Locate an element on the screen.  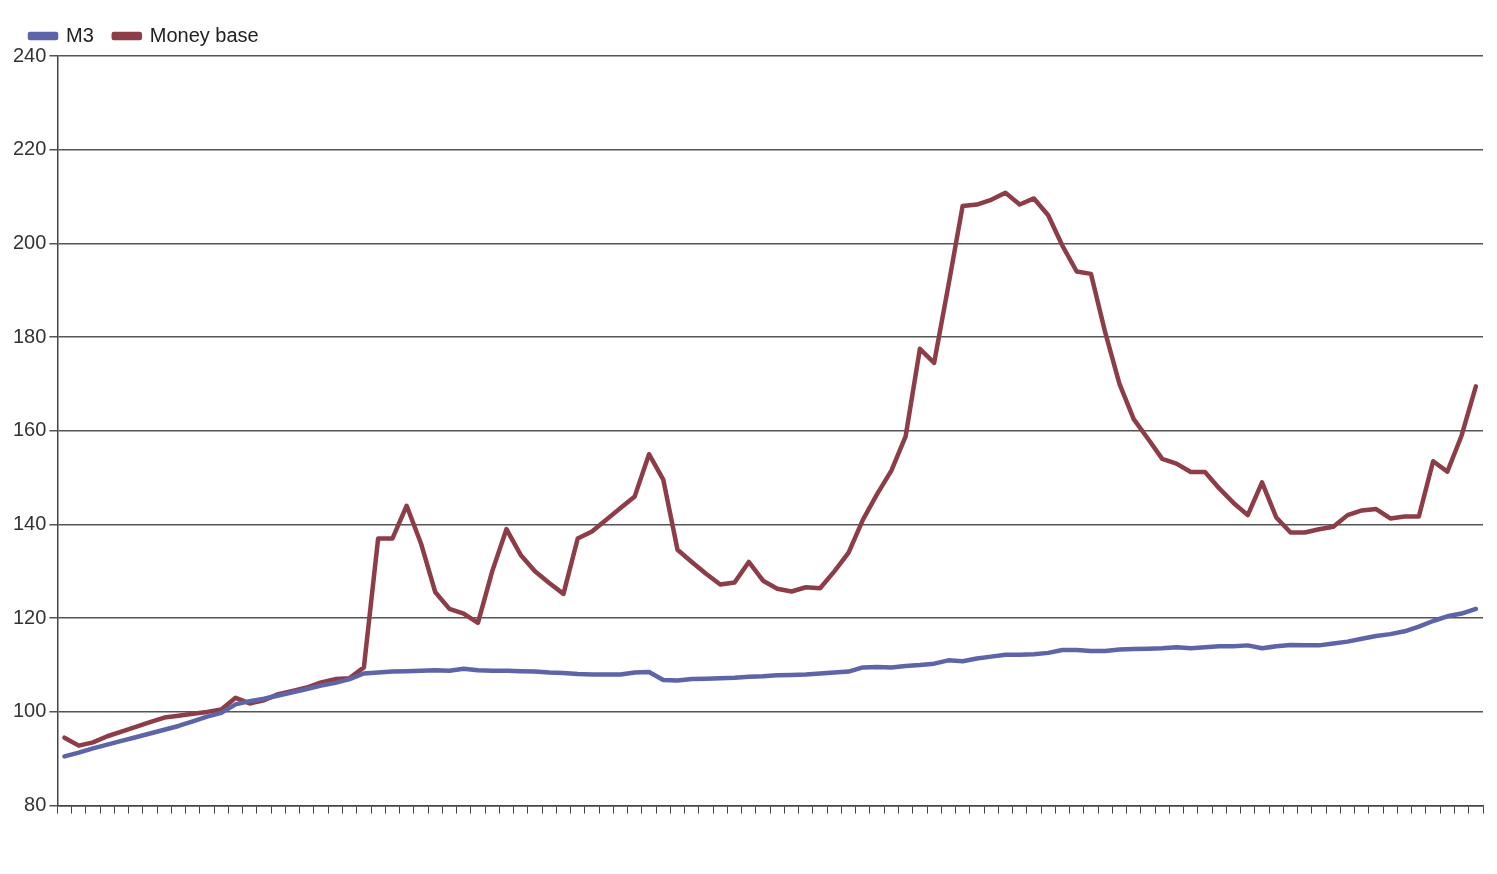
y-tick-label: 160 is located at coordinates (29, 429).